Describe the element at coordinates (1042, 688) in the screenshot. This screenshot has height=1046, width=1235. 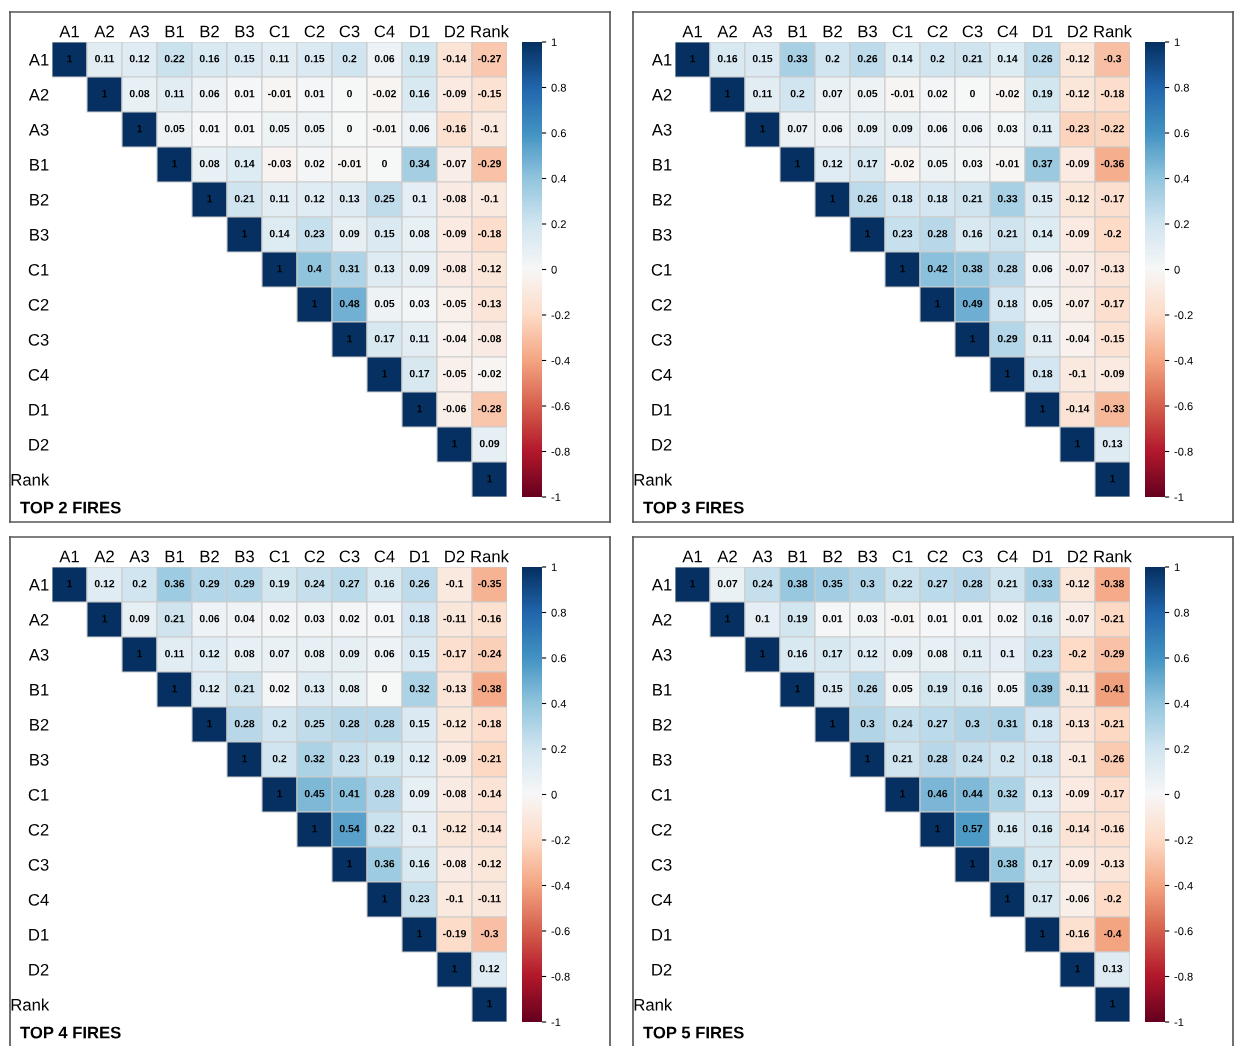
I see `data-label: 0.39` at that location.